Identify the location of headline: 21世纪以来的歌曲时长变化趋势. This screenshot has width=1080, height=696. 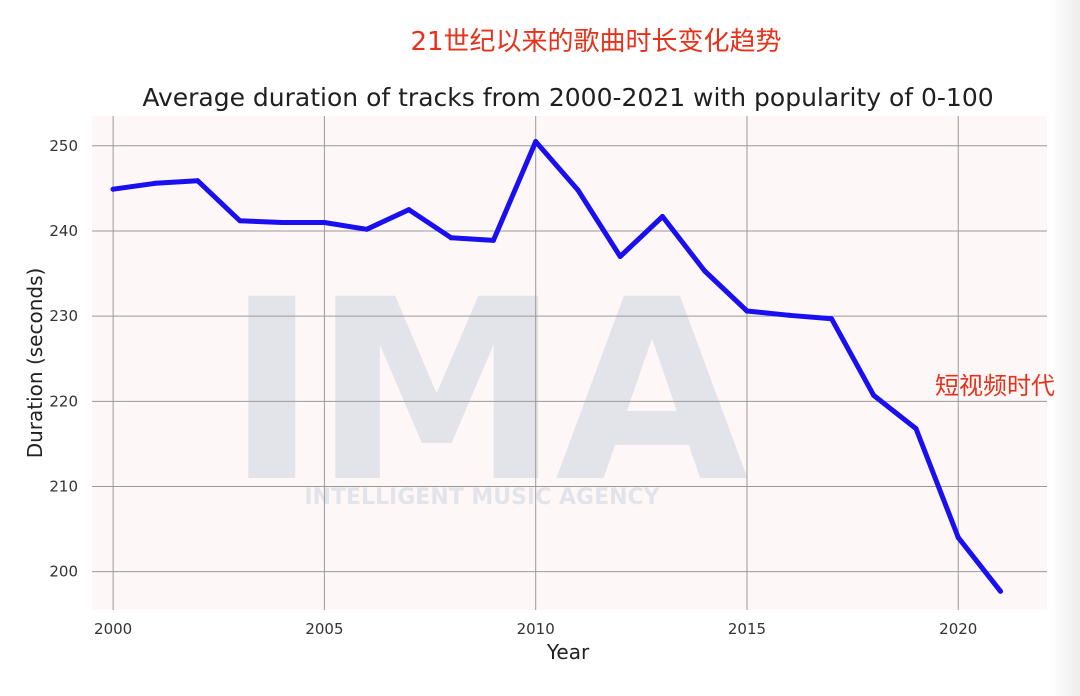
(595, 42).